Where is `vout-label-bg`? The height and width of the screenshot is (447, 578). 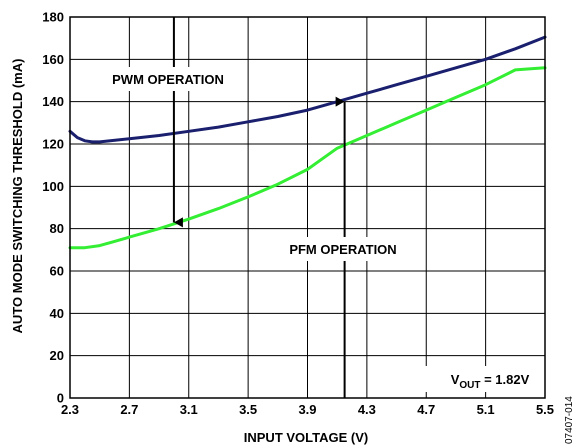 vout-label-bg is located at coordinates (484, 379).